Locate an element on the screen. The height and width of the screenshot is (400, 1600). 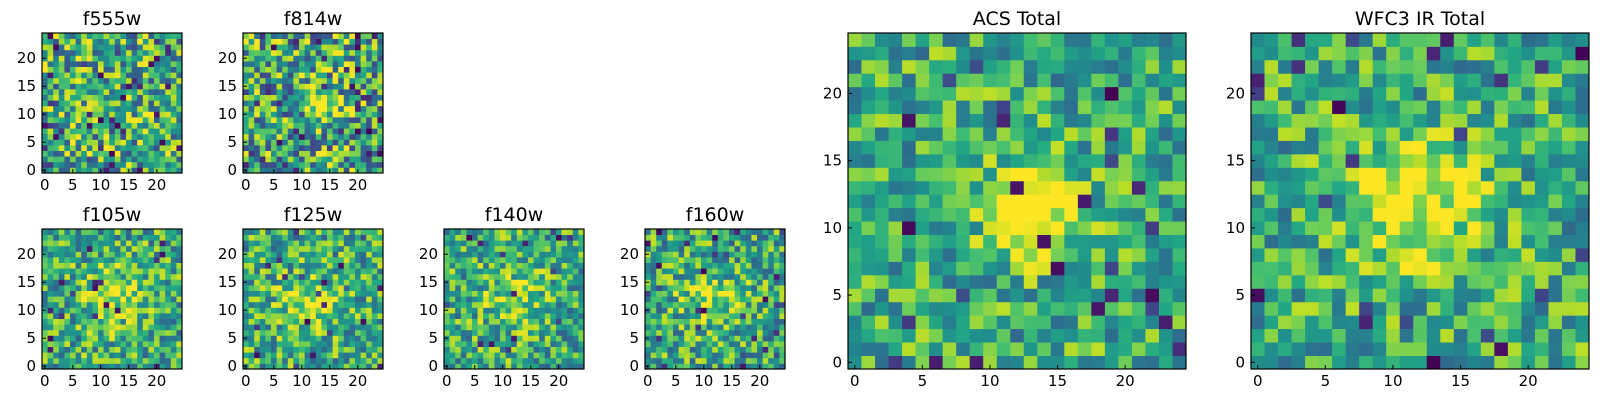
y-tick-label: 5 is located at coordinates (837, 295).